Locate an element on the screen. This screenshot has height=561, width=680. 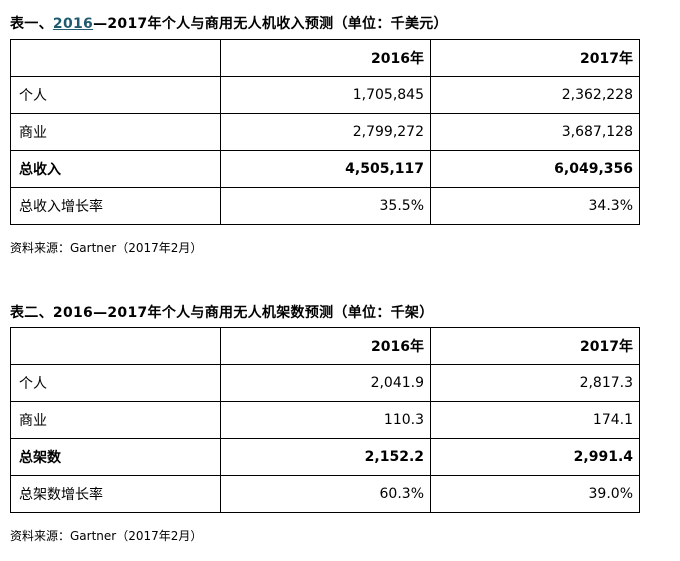
value-2017: 174.1 is located at coordinates (535, 420).